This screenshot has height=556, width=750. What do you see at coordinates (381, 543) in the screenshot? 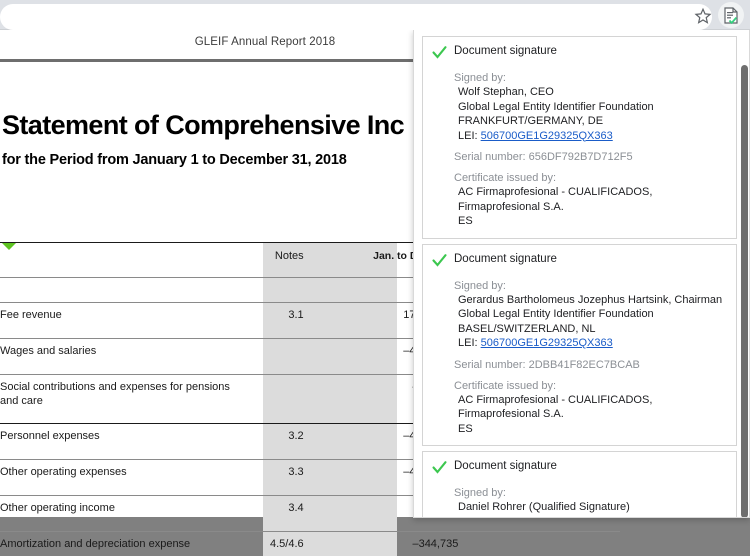
I see `row-col1: –344,735` at bounding box center [381, 543].